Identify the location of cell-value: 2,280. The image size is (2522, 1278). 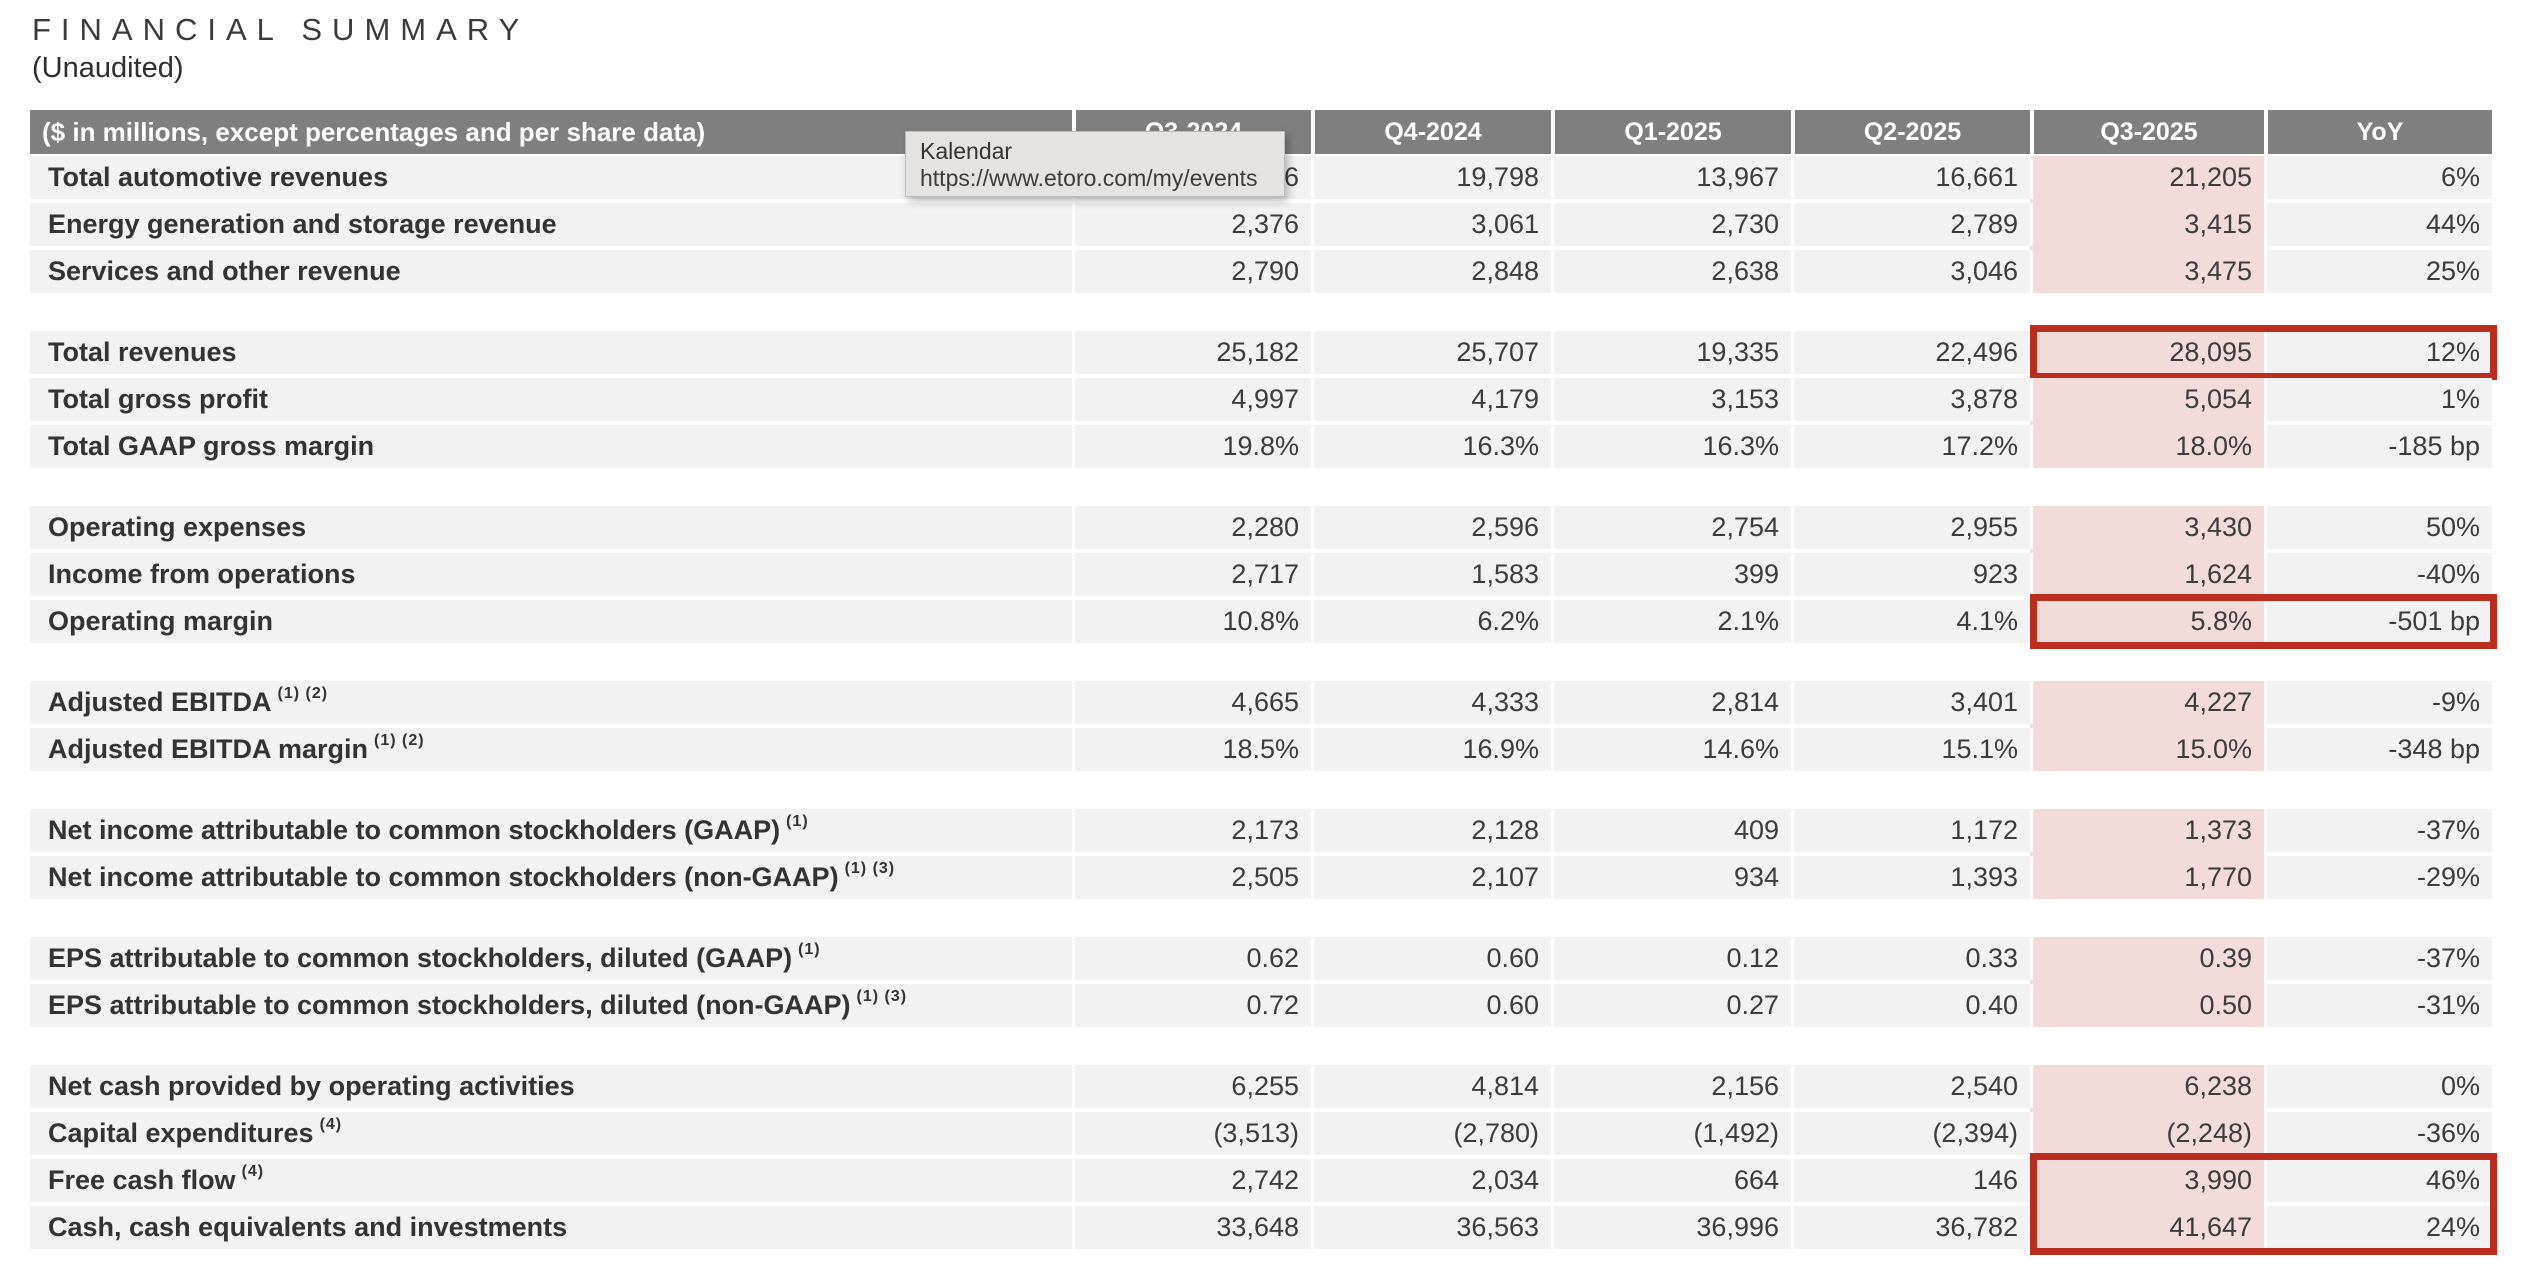
(1191, 527).